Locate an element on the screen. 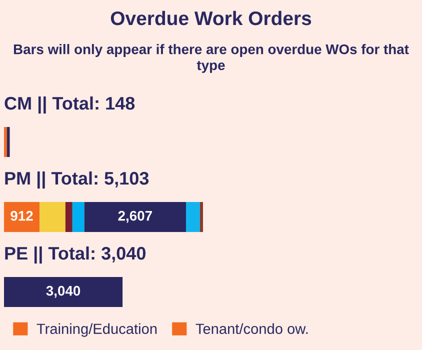 The image size is (422, 350). y-tick-label: CM || Total: 148 is located at coordinates (69, 105).